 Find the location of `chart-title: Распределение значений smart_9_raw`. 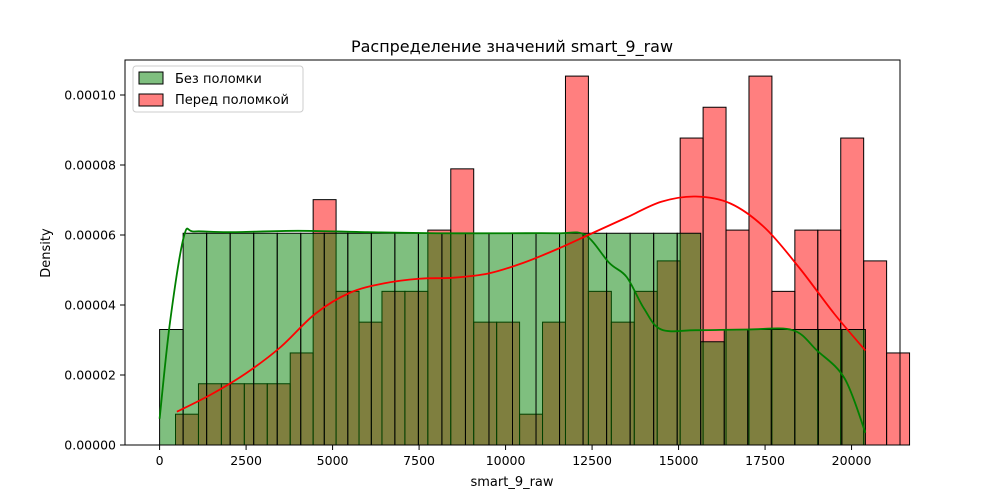

chart-title: Распределение значений smart_9_raw is located at coordinates (512, 47).